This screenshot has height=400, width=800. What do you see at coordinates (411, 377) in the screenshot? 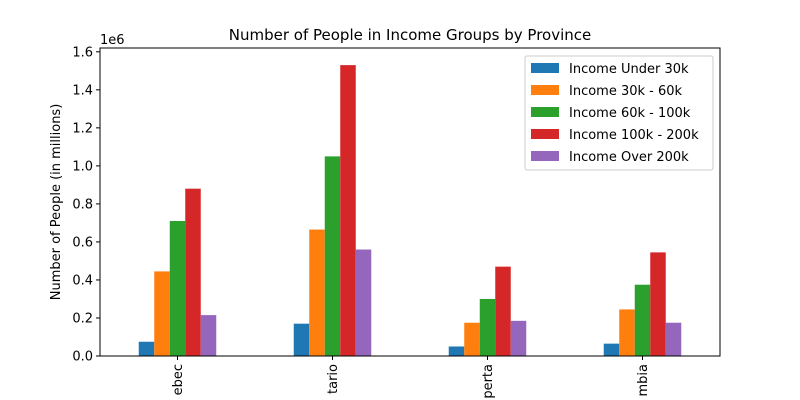
I see `x-axis: ebec tario perta mbia` at bounding box center [411, 377].